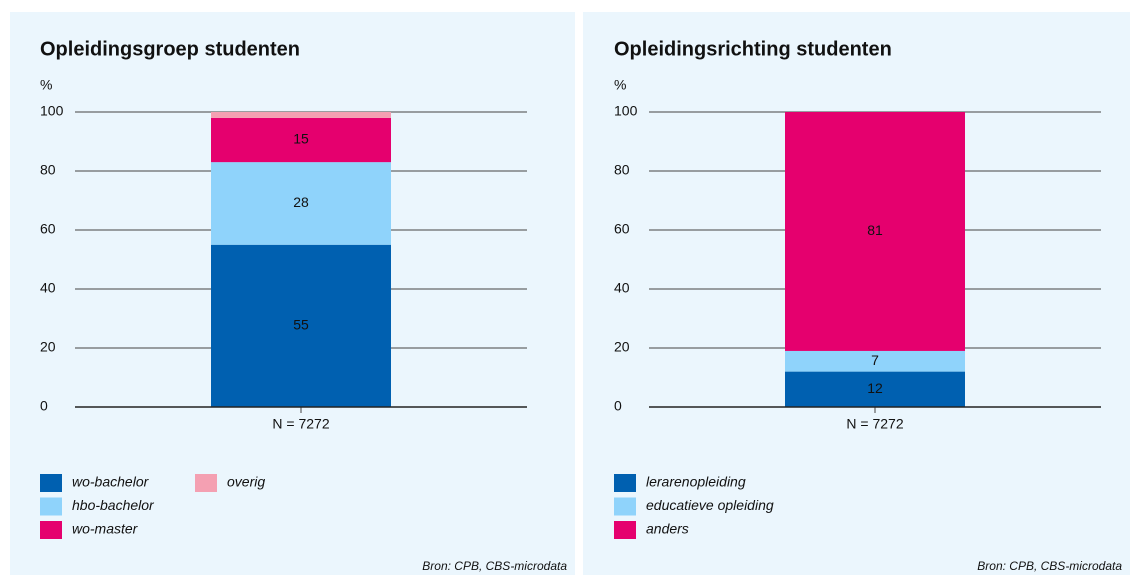  I want to click on chart-title: Opleidingsrichting studenten, so click(753, 49).